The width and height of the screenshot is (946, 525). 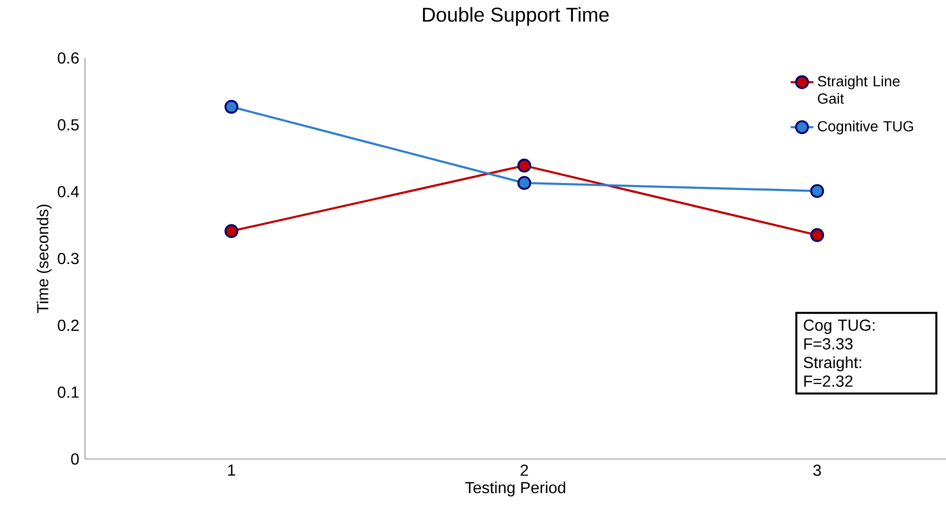 I want to click on annotation: Cog TUG:, so click(x=839, y=327).